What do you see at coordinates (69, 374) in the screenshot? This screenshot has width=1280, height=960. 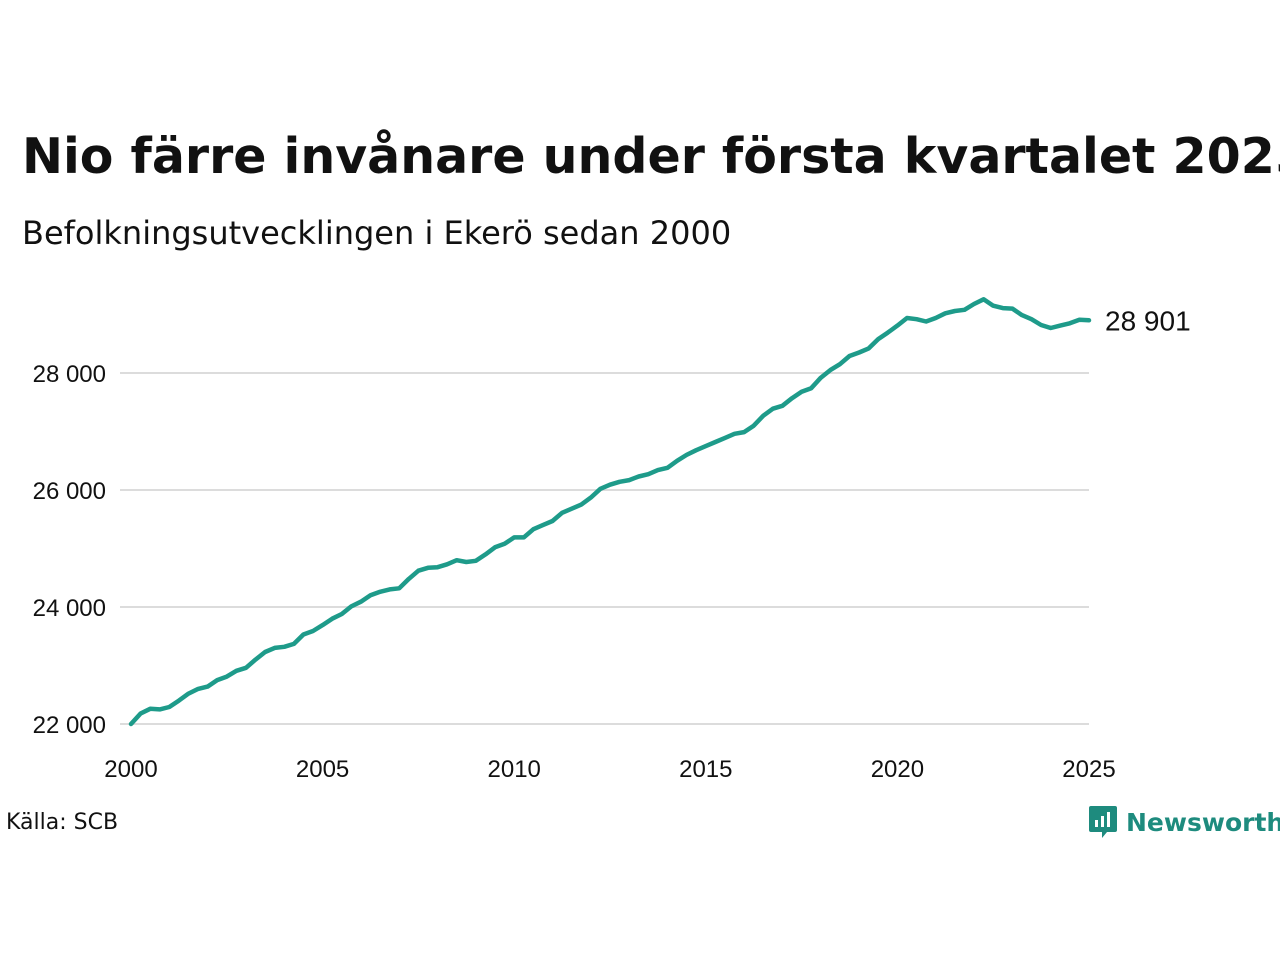 I see `y-tick-label: 28 000` at bounding box center [69, 374].